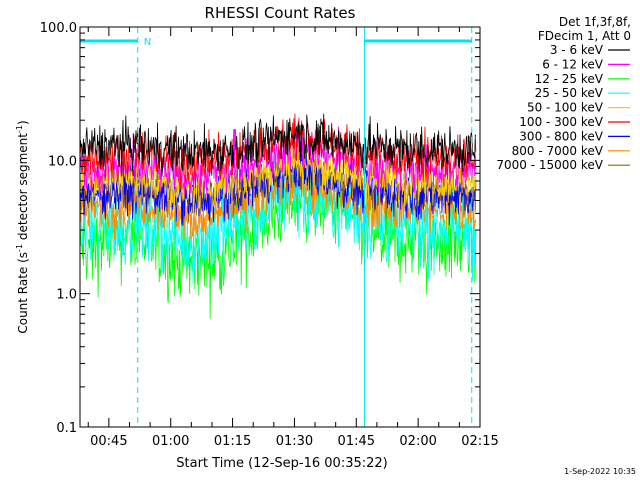 This screenshot has height=480, width=640. What do you see at coordinates (600, 471) in the screenshot?
I see `footer-timestamp: 1-Sep-2022 10:35` at bounding box center [600, 471].